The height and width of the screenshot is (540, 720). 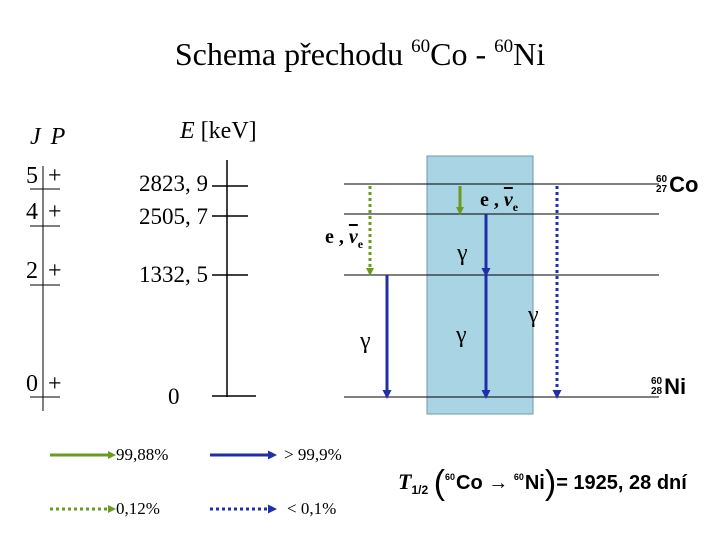 I want to click on legend-green-dotted-label: 0,12%, so click(x=138, y=508).